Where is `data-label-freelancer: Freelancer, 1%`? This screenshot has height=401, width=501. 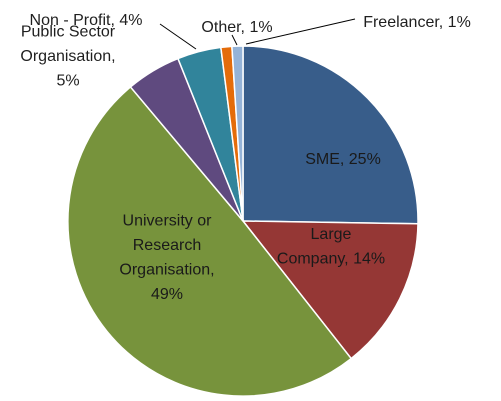 data-label-freelancer: Freelancer, 1% is located at coordinates (417, 22).